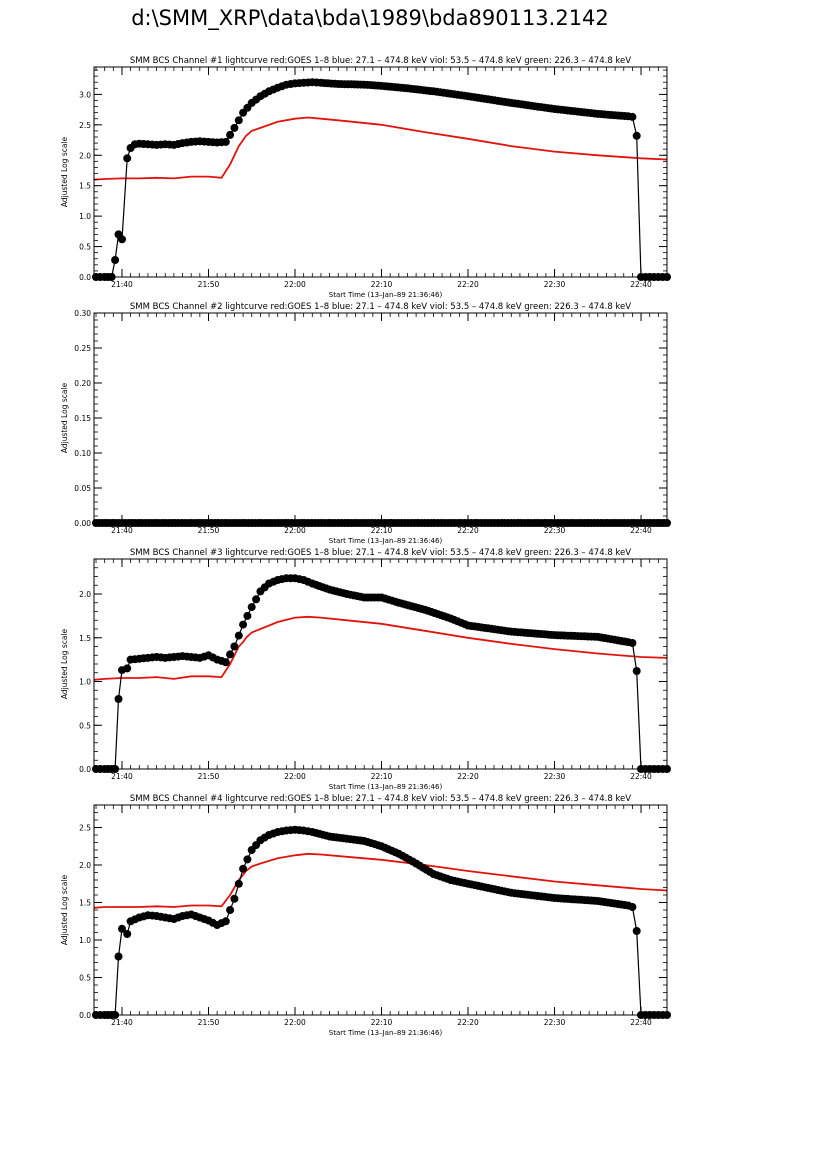 The height and width of the screenshot is (1169, 826). What do you see at coordinates (85, 828) in the screenshot?
I see `y-tick-label: 2.5` at bounding box center [85, 828].